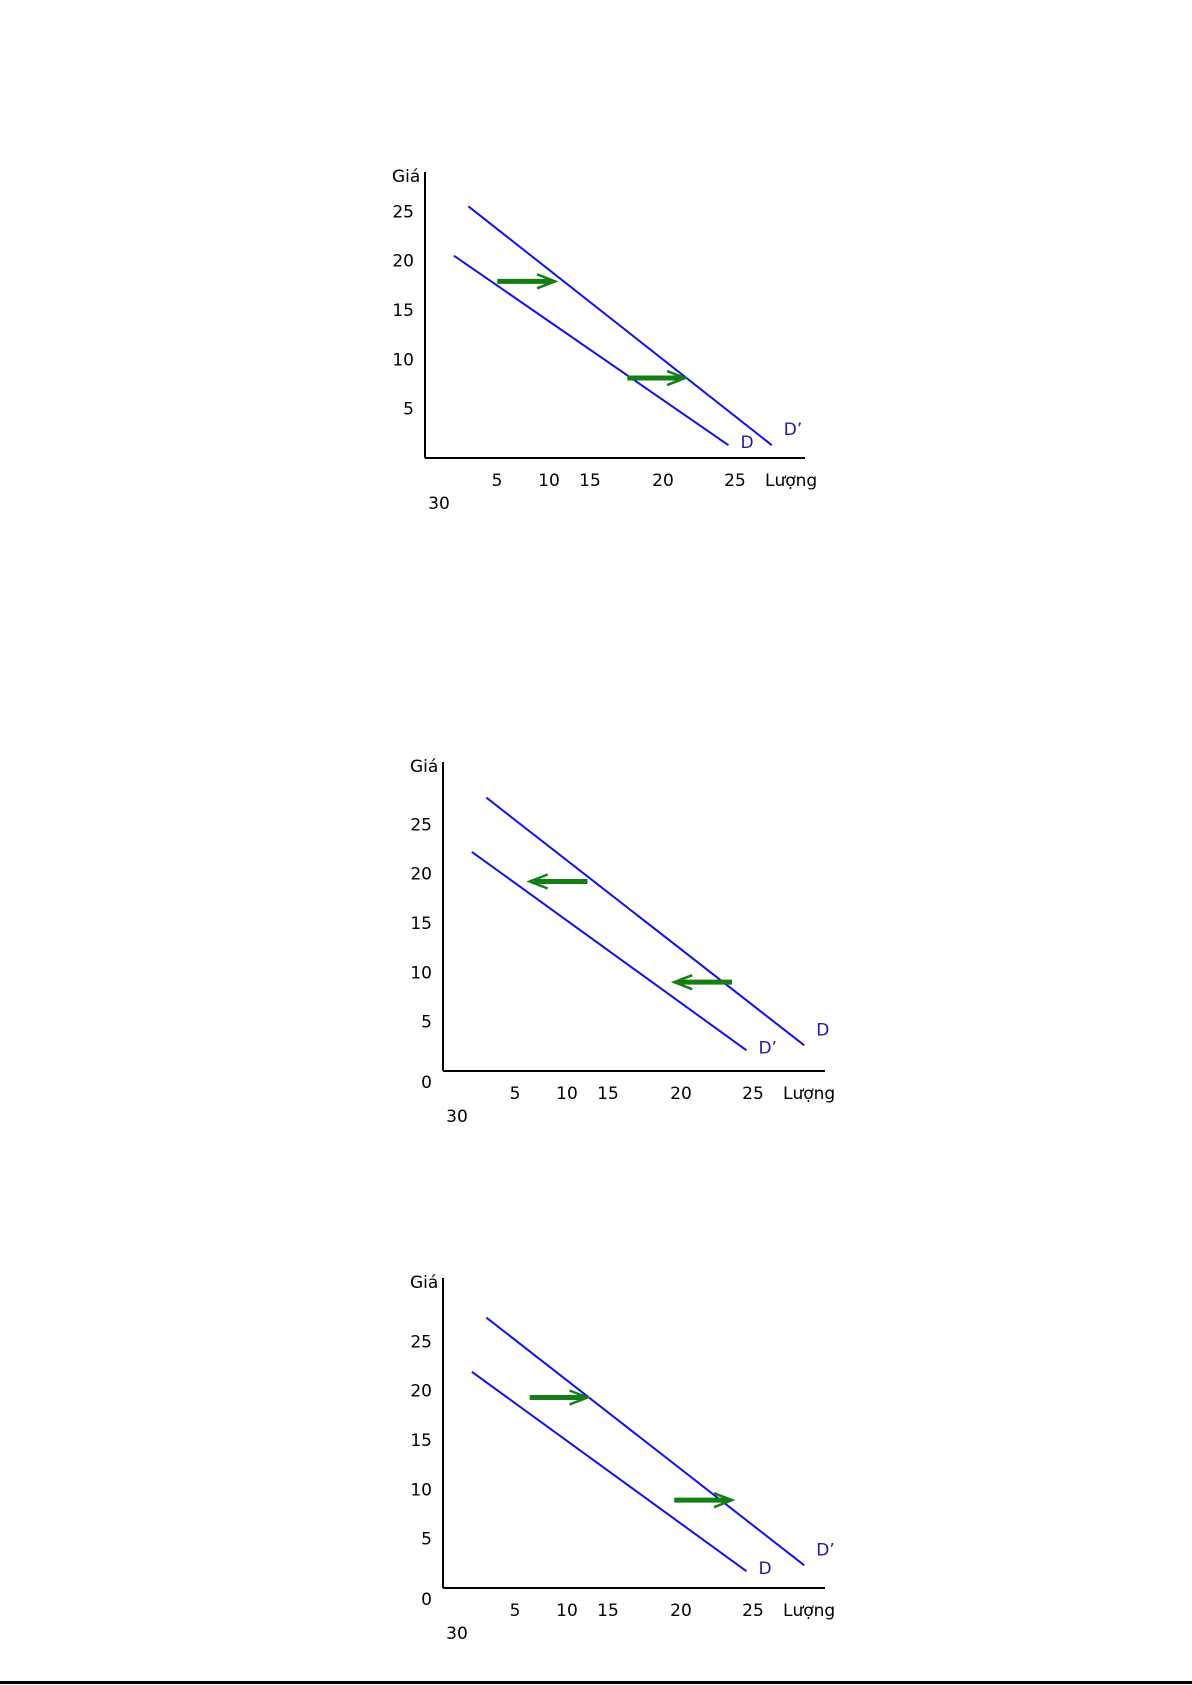  I want to click on chart-2: Giá 25 20 15 10 5 0 5 10 15 20 25 30 Lượng D’ D, so click(622, 942).